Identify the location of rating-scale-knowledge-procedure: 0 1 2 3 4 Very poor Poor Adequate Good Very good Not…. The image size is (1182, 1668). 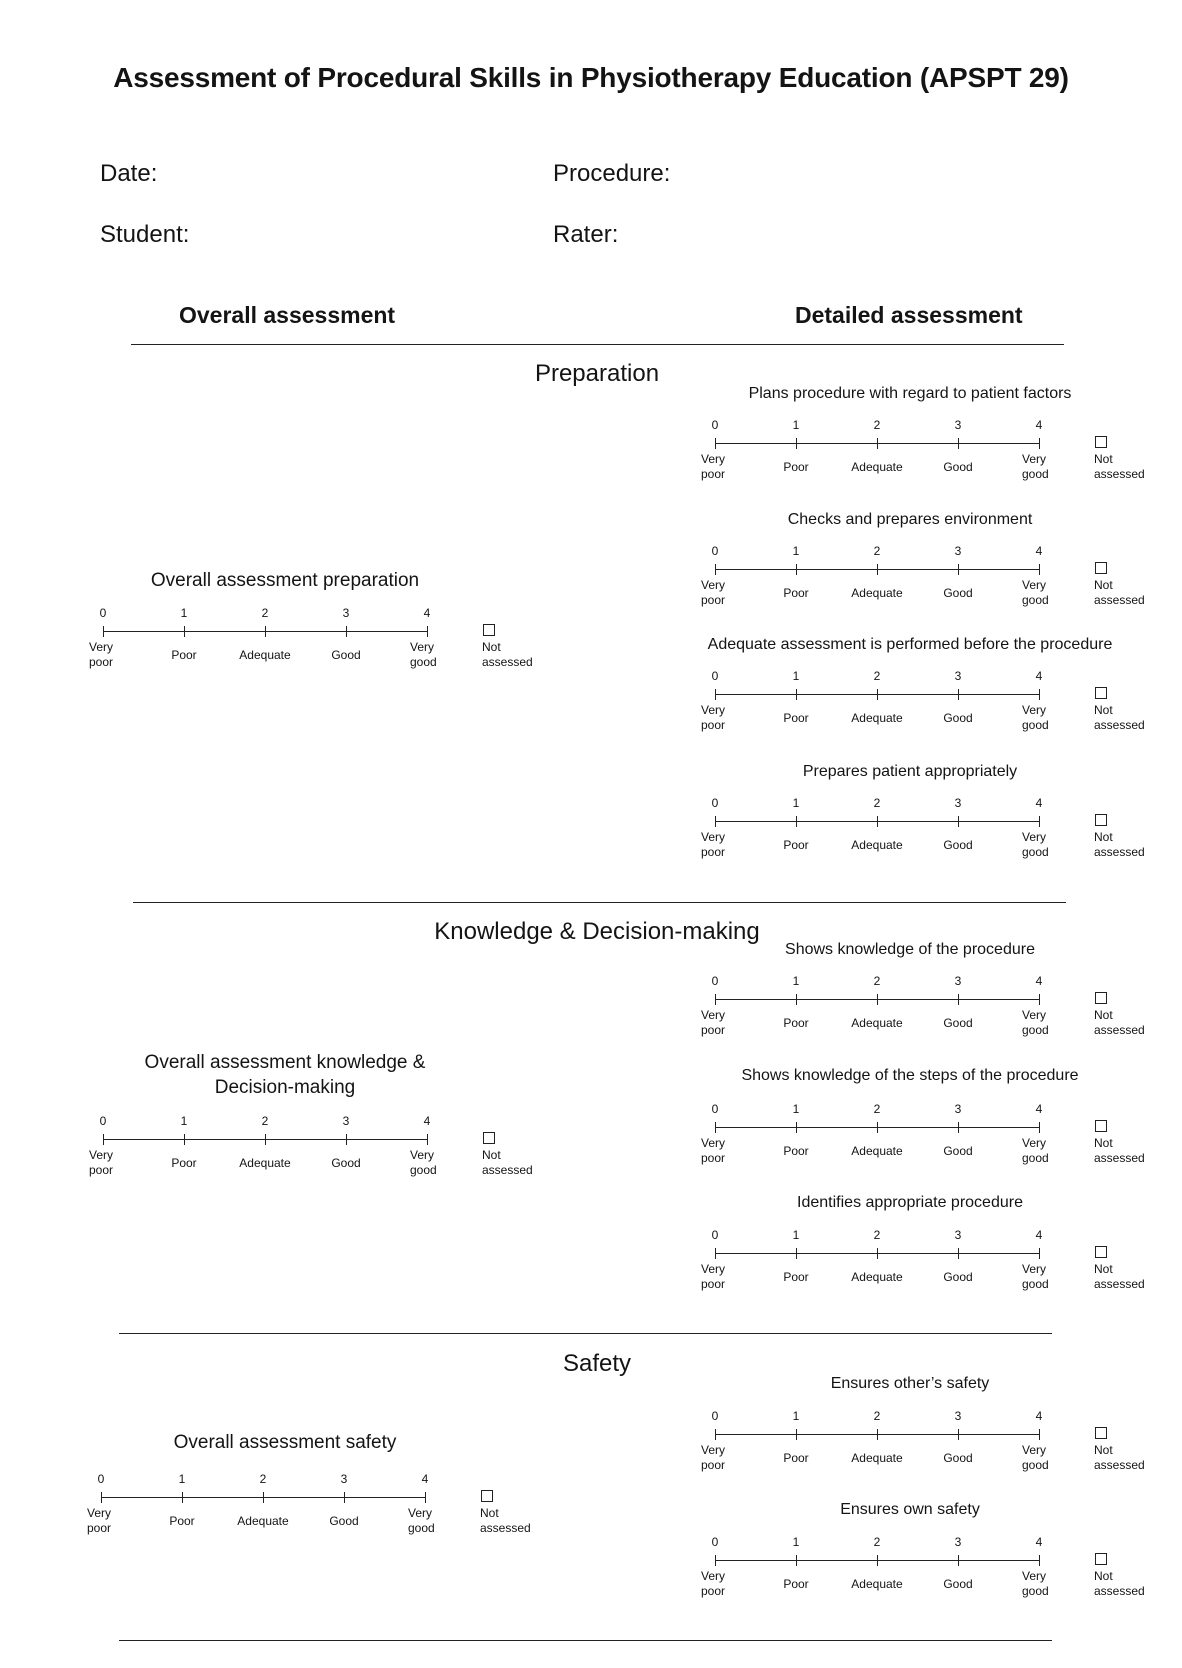
(933, 1006).